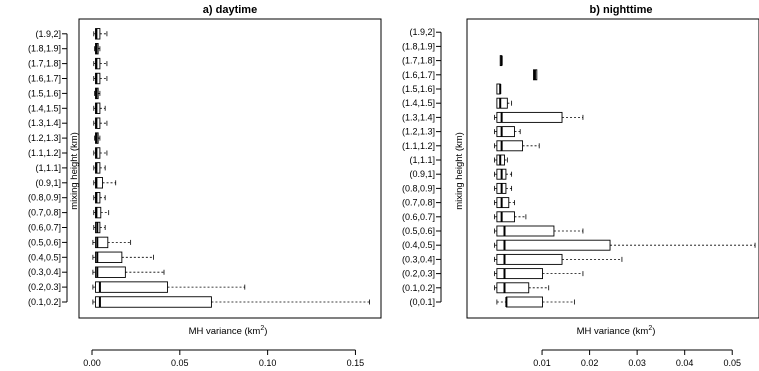 The image size is (759, 371). I want to click on y-axis-label-nighttime: mixing height (km), so click(459, 171).